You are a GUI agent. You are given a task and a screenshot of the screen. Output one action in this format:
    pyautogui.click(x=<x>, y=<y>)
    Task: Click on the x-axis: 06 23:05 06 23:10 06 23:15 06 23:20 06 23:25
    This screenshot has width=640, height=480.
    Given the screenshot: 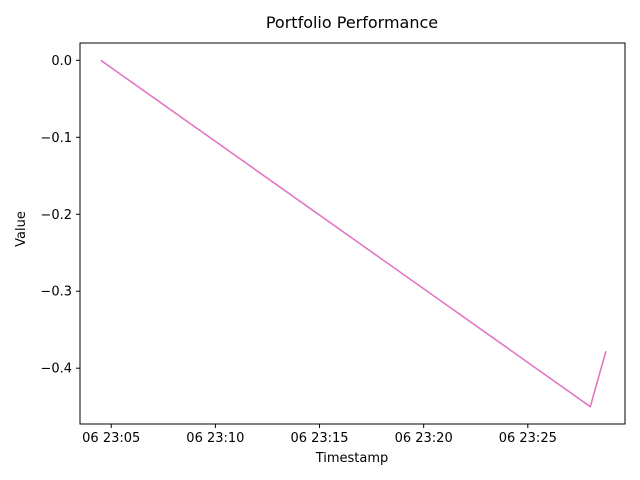 What is the action you would take?
    pyautogui.click(x=319, y=435)
    